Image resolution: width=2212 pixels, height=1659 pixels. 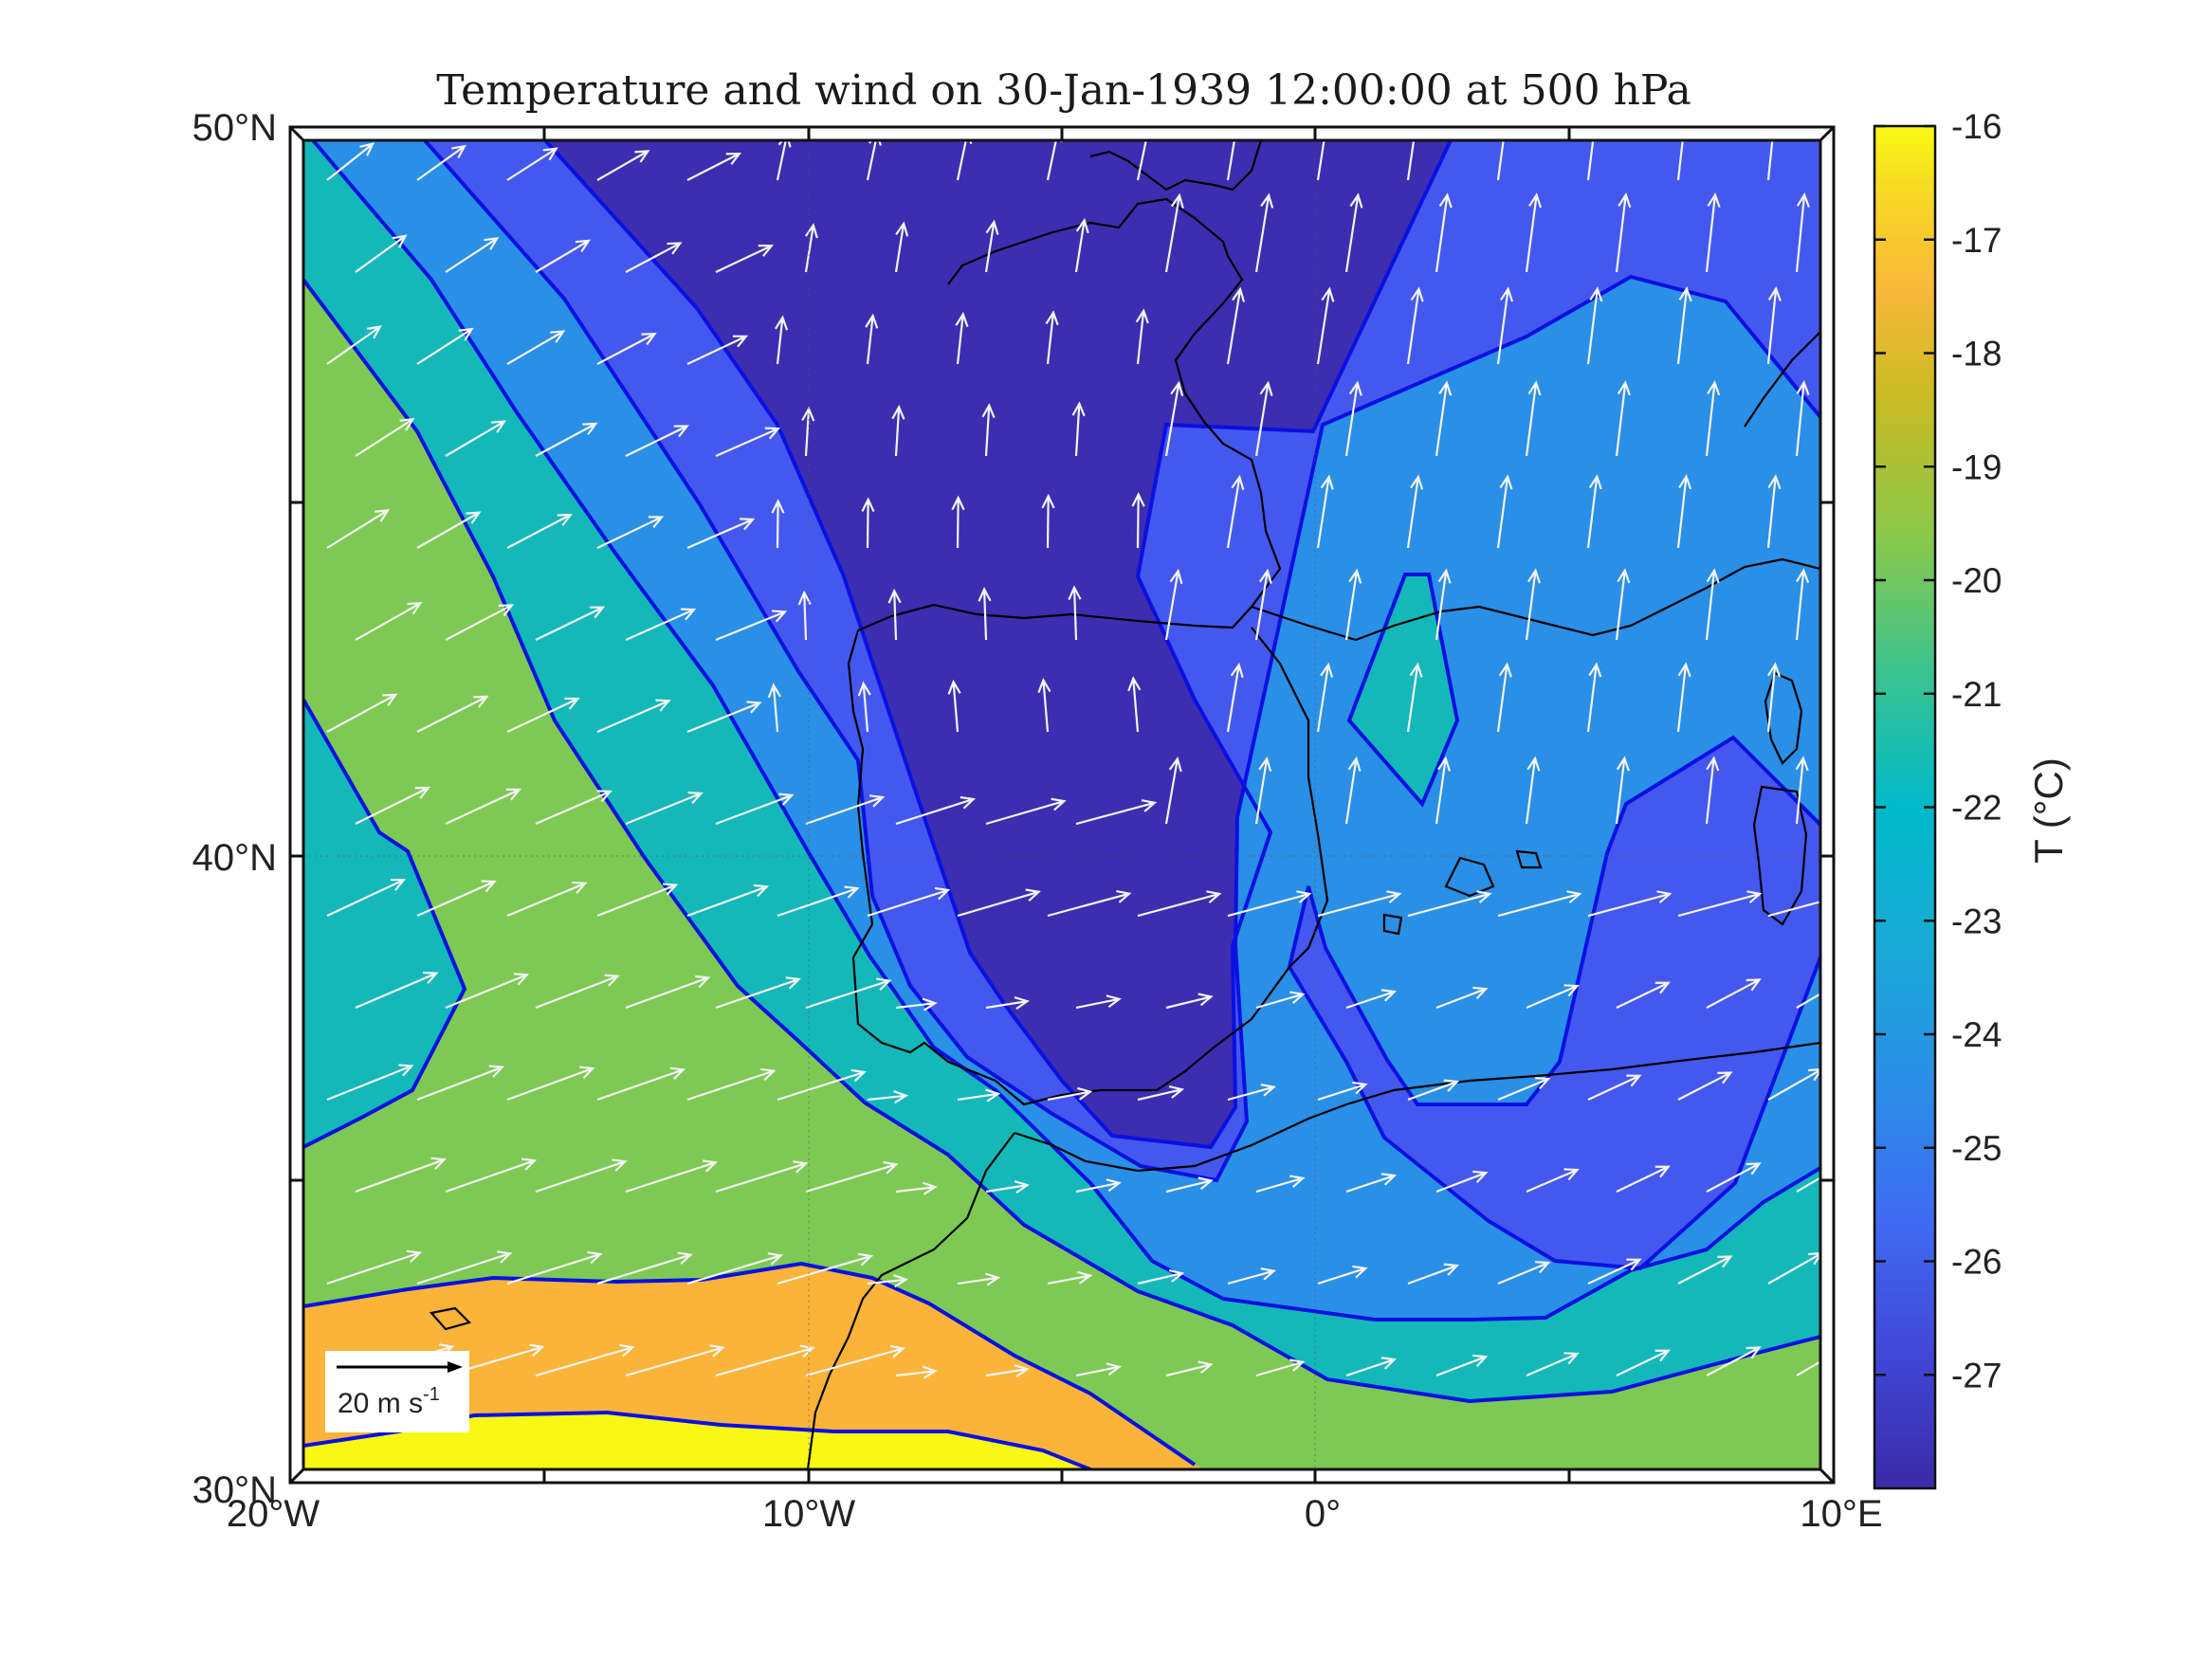 What do you see at coordinates (1069, 414) in the screenshot?
I see `coast-iberia` at bounding box center [1069, 414].